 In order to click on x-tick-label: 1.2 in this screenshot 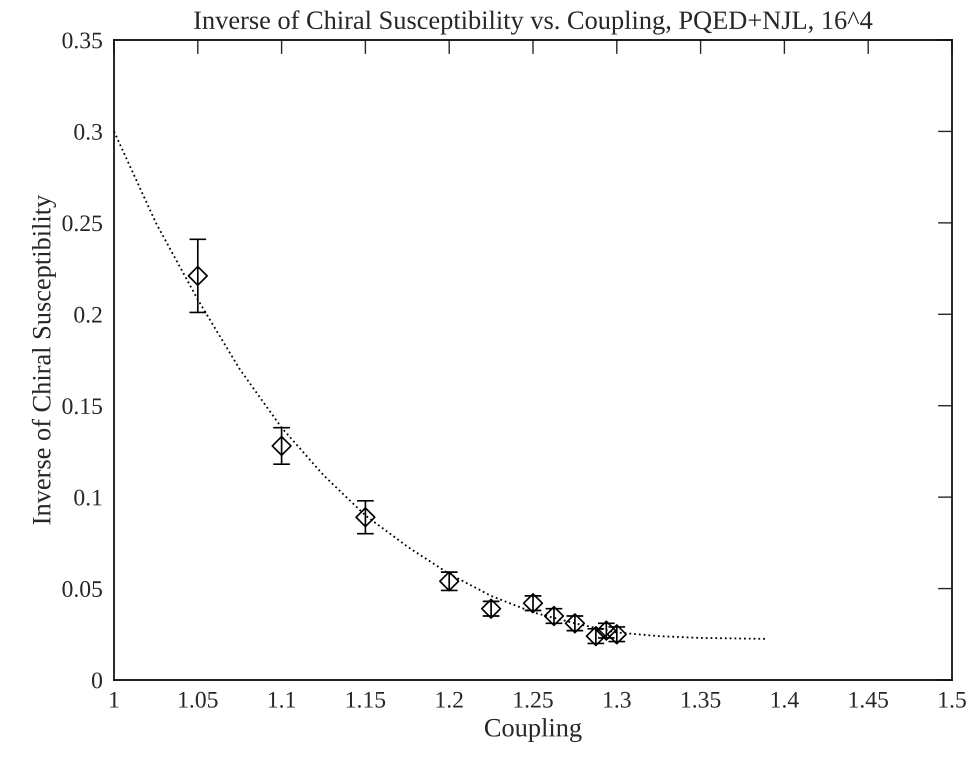, I will do `click(449, 700)`.